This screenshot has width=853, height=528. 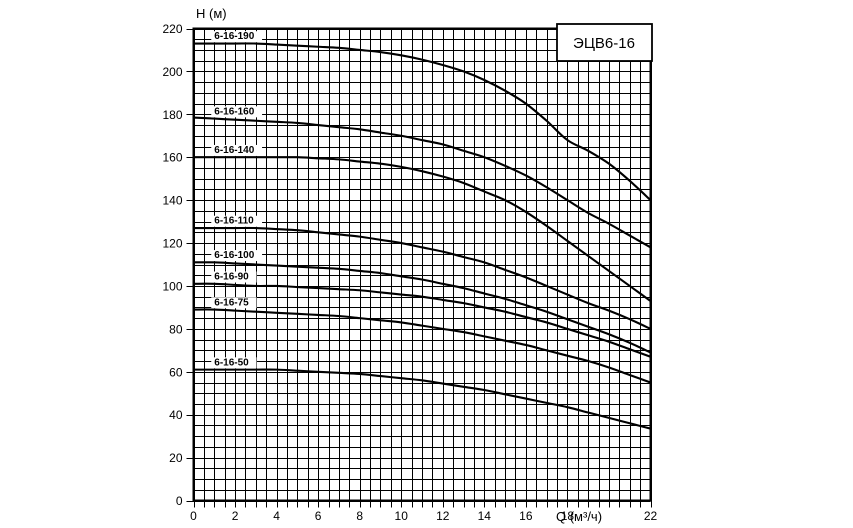 I want to click on curve-label-text: 6-16-100, so click(x=234, y=255).